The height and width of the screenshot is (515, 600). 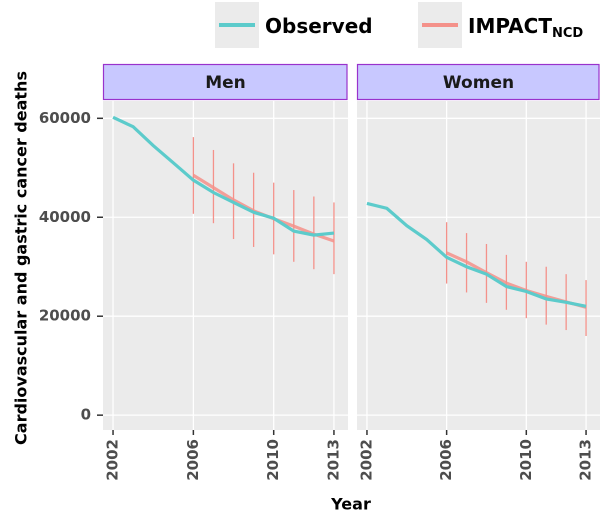 I want to click on legend-label: Observed, so click(x=319, y=26).